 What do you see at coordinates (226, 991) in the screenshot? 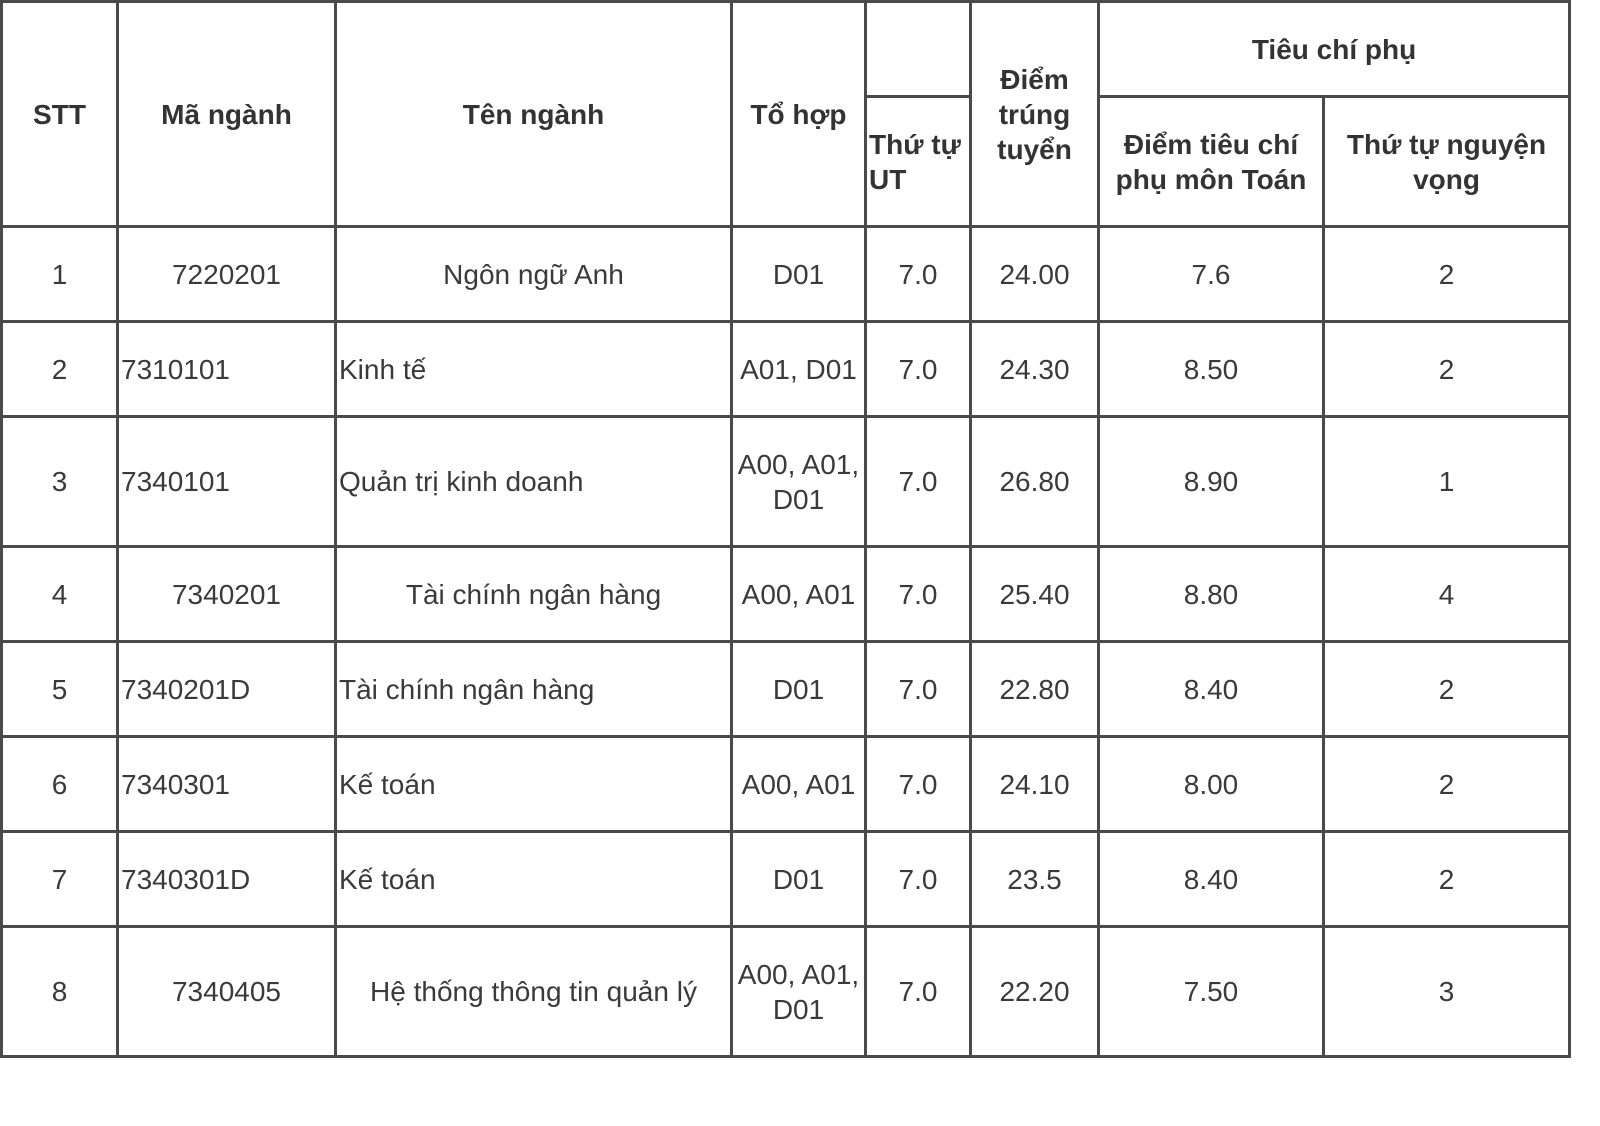
I see `cell-ma-nganh: 7340405` at bounding box center [226, 991].